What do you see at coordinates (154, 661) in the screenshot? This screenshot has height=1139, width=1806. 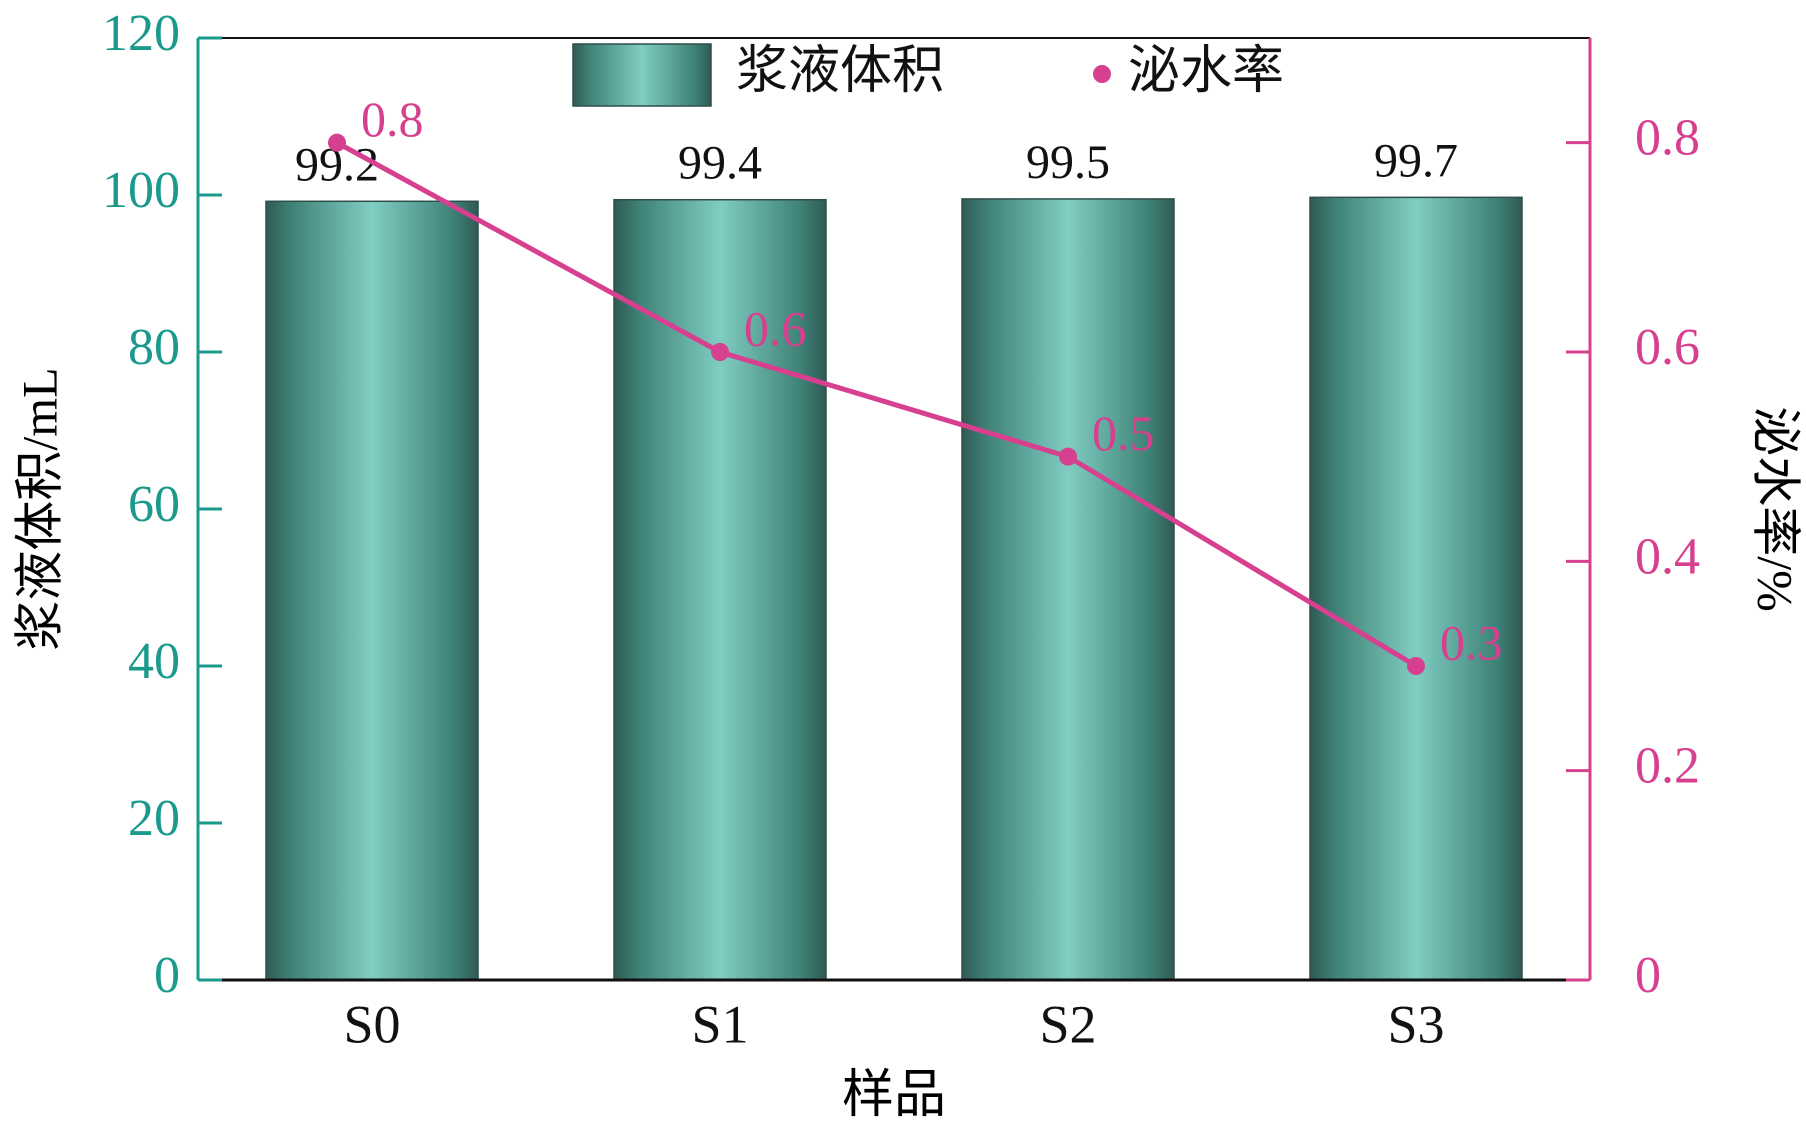 I see `y-tick-label: 40` at bounding box center [154, 661].